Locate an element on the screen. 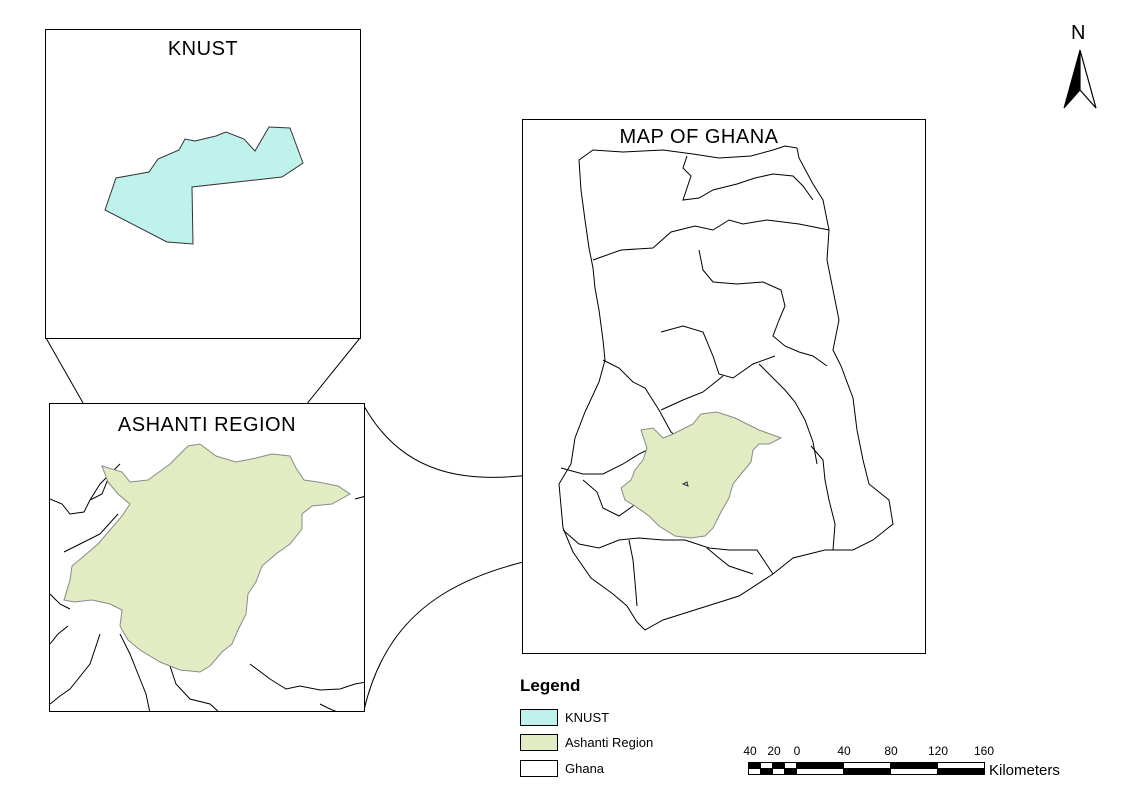  scale-bar: 40 20 0 40 80 120 160 Kilometers is located at coordinates (907, 764).